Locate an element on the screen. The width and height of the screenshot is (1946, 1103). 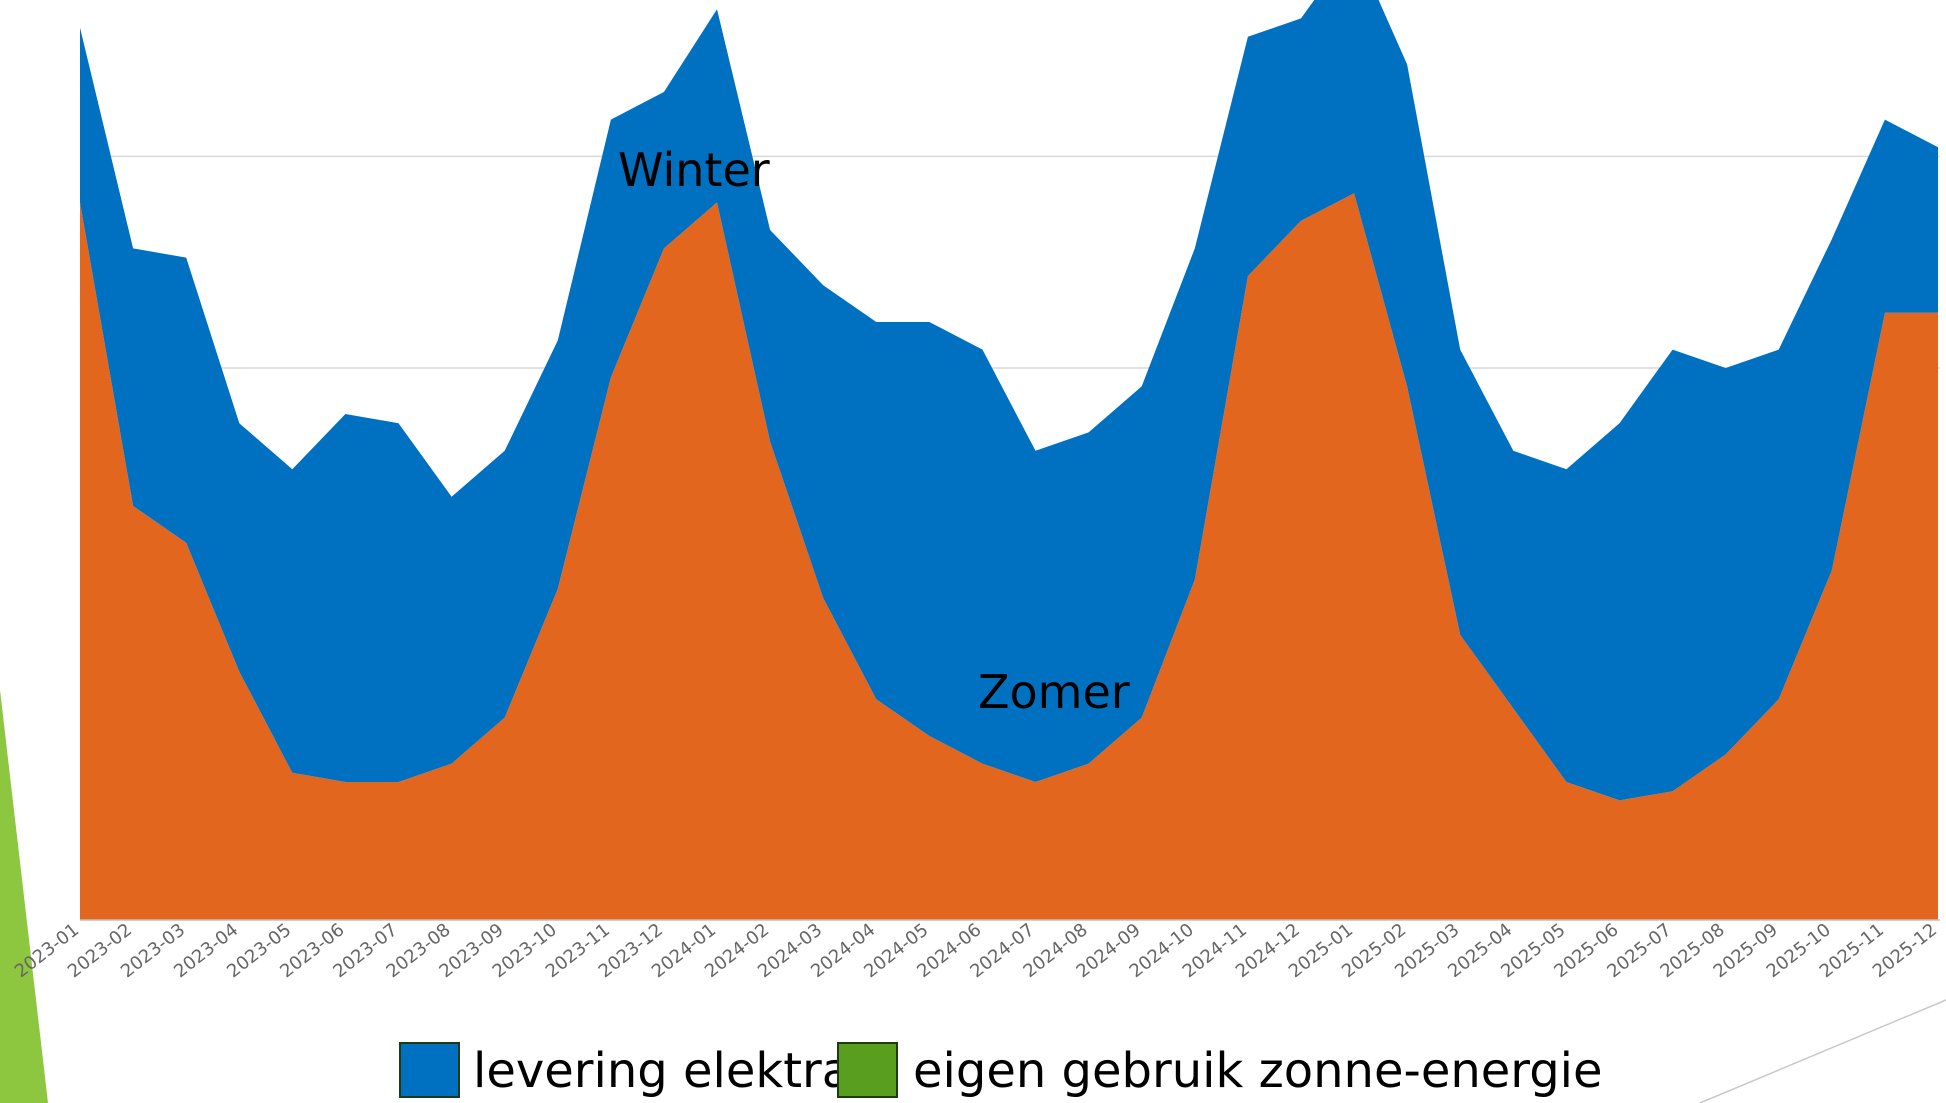
legend-swatch-levering-elektra is located at coordinates (429, 1070).